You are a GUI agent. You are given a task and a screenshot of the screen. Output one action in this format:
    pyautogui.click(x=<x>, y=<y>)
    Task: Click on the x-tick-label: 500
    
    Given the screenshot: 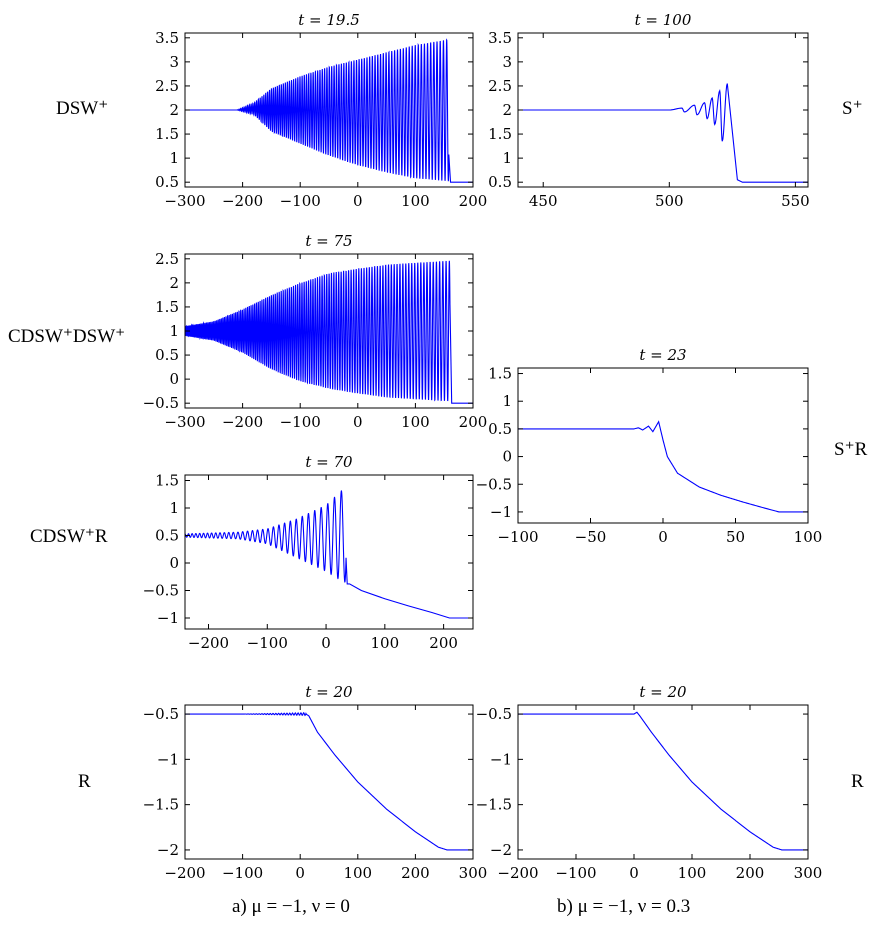 What is the action you would take?
    pyautogui.click(x=669, y=201)
    